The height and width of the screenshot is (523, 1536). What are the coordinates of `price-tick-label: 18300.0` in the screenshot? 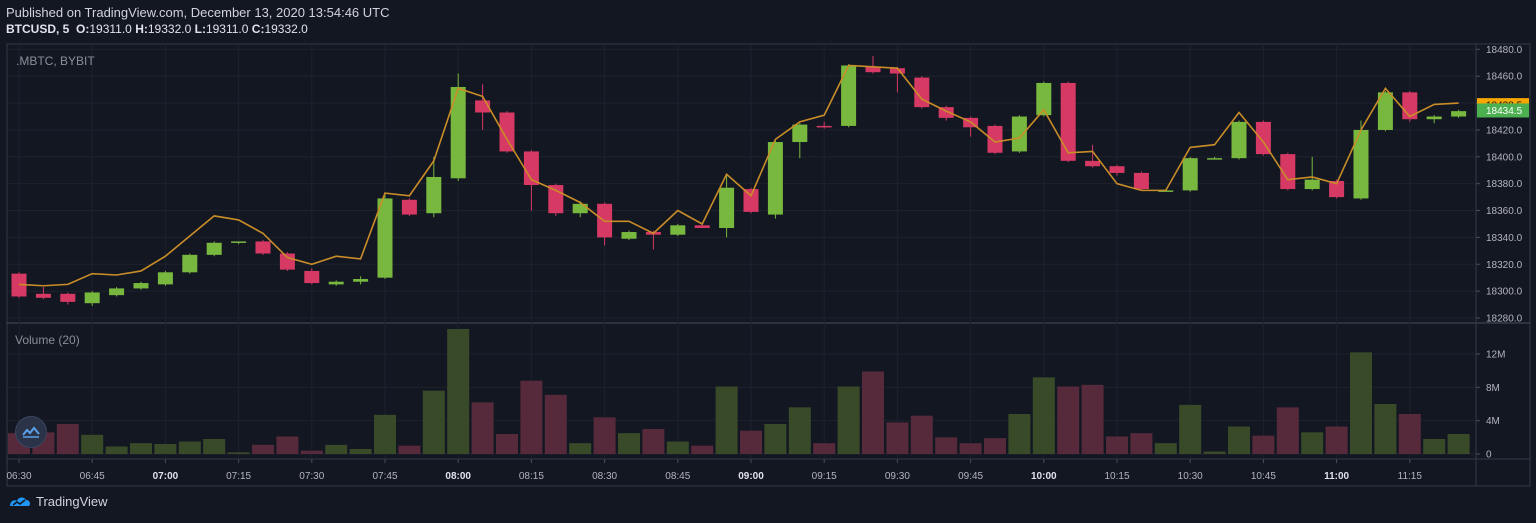 It's located at (1504, 292).